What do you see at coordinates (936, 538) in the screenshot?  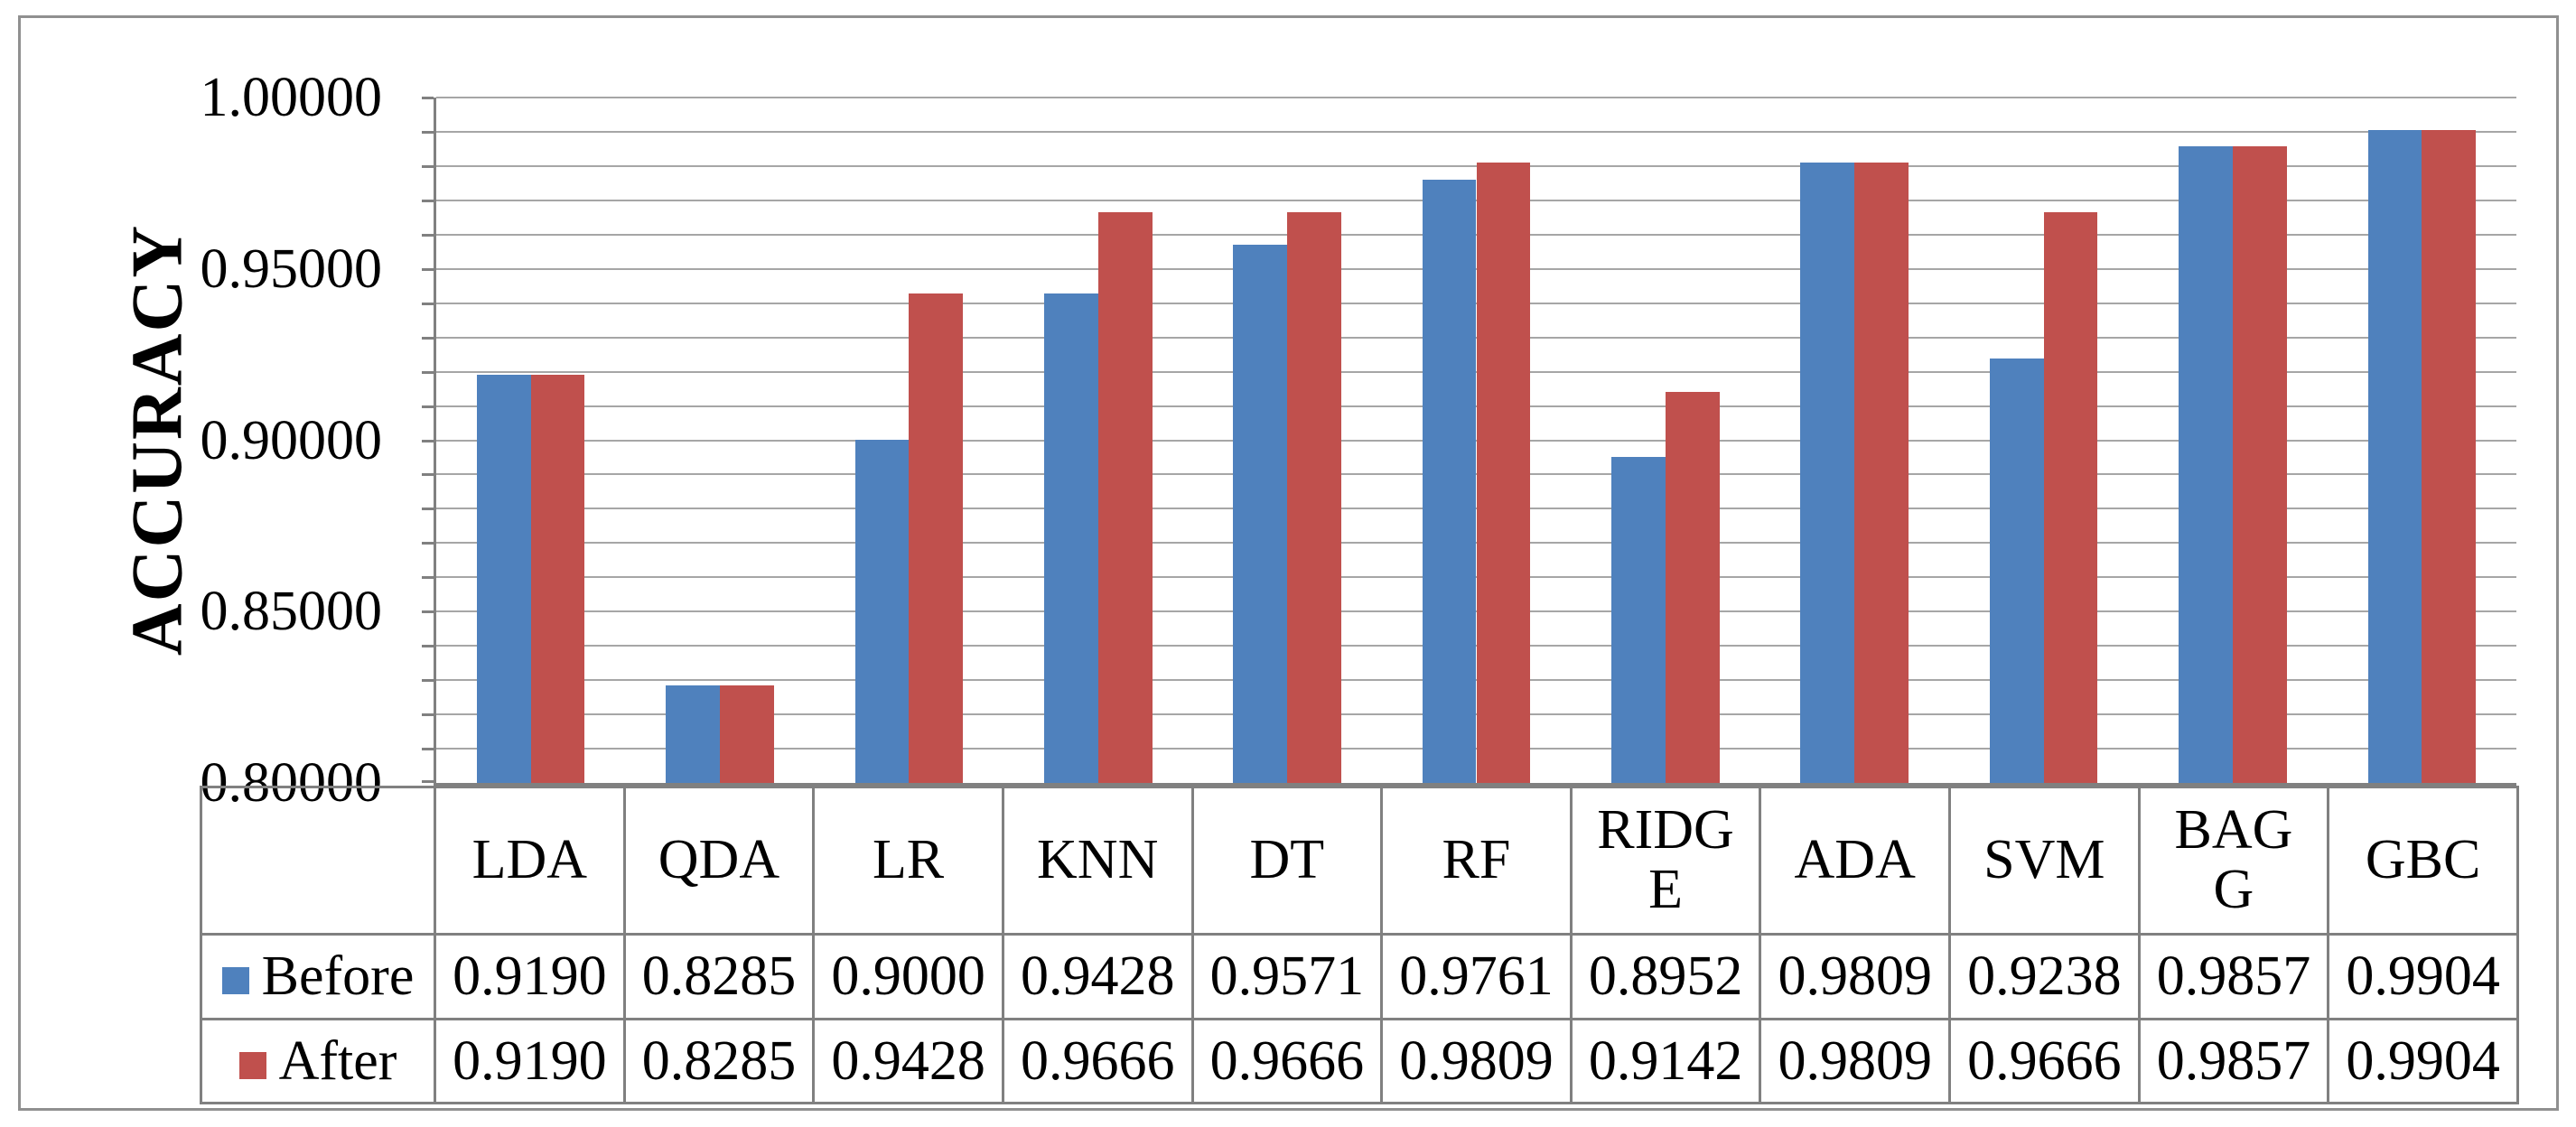 I see `bar-after-lr` at bounding box center [936, 538].